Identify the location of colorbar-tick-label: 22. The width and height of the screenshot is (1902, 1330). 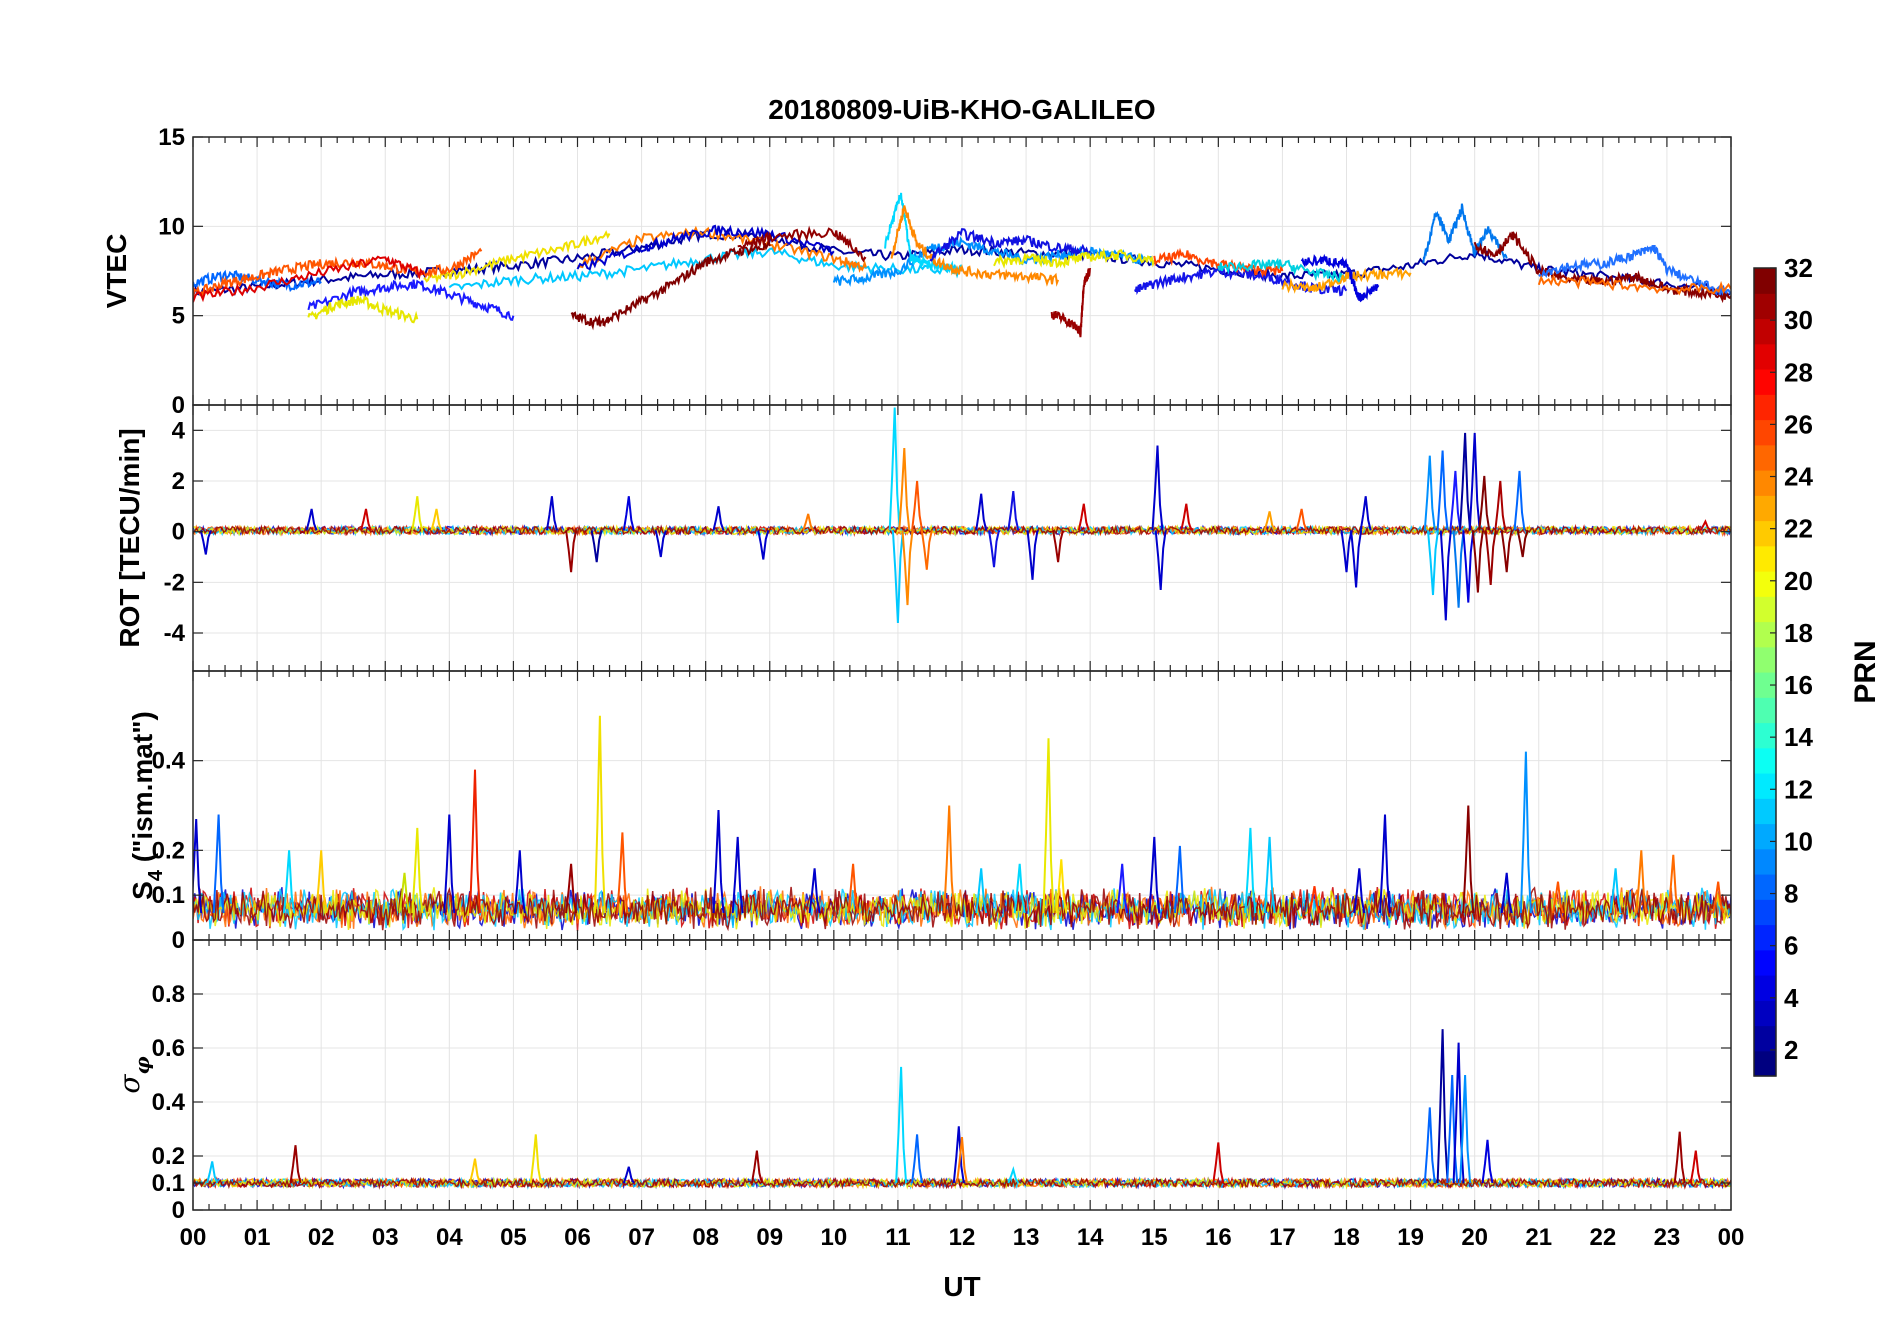
(1798, 529).